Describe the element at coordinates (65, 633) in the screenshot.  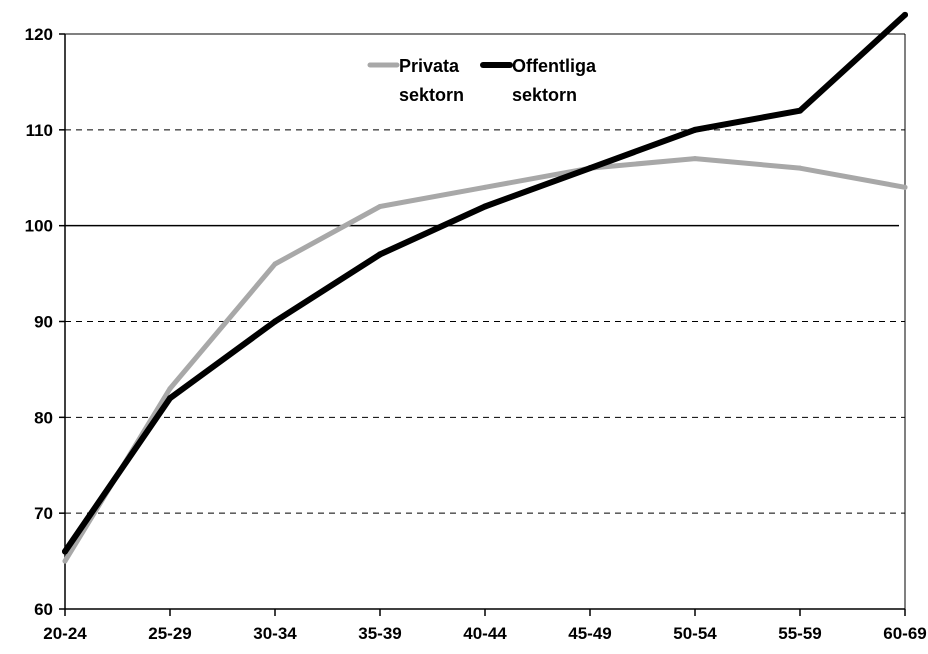
I see `x-tick-label: 20-24` at that location.